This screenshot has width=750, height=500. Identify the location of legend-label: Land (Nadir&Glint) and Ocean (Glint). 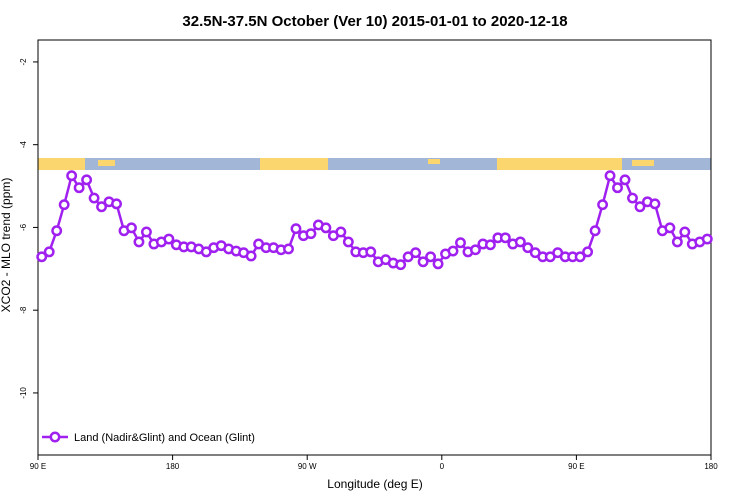
(164, 438).